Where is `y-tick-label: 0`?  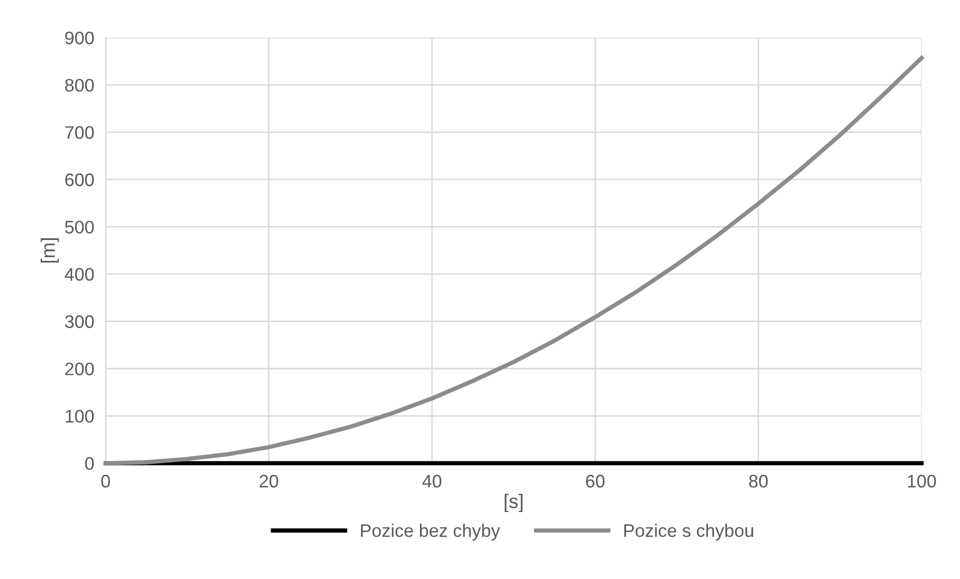
y-tick-label: 0 is located at coordinates (89, 463).